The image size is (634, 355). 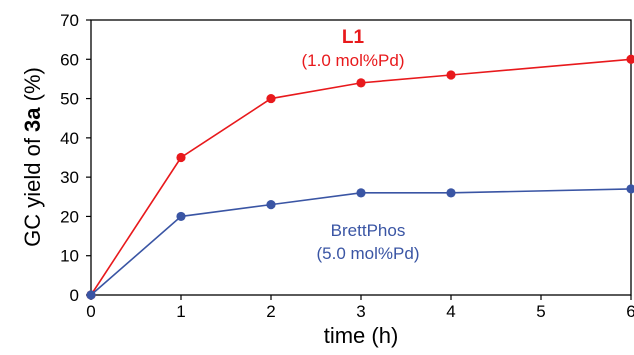 What do you see at coordinates (69, 20) in the screenshot?
I see `y-tick-label: 70` at bounding box center [69, 20].